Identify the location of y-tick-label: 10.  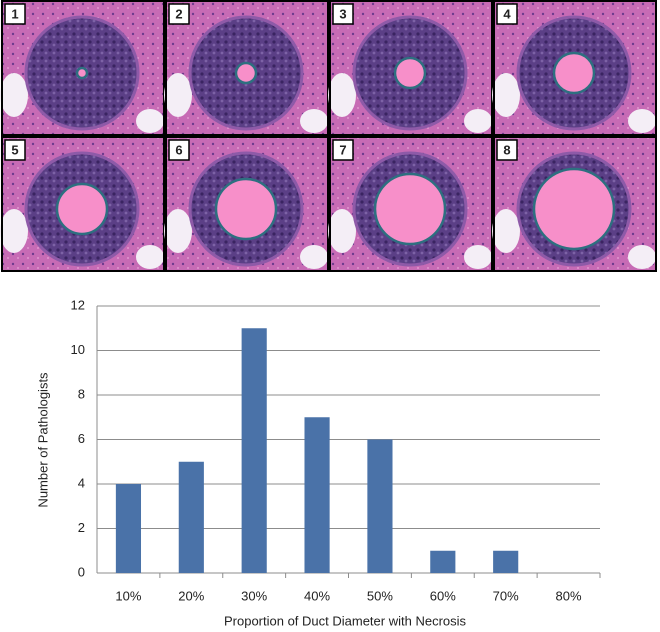
(78, 349).